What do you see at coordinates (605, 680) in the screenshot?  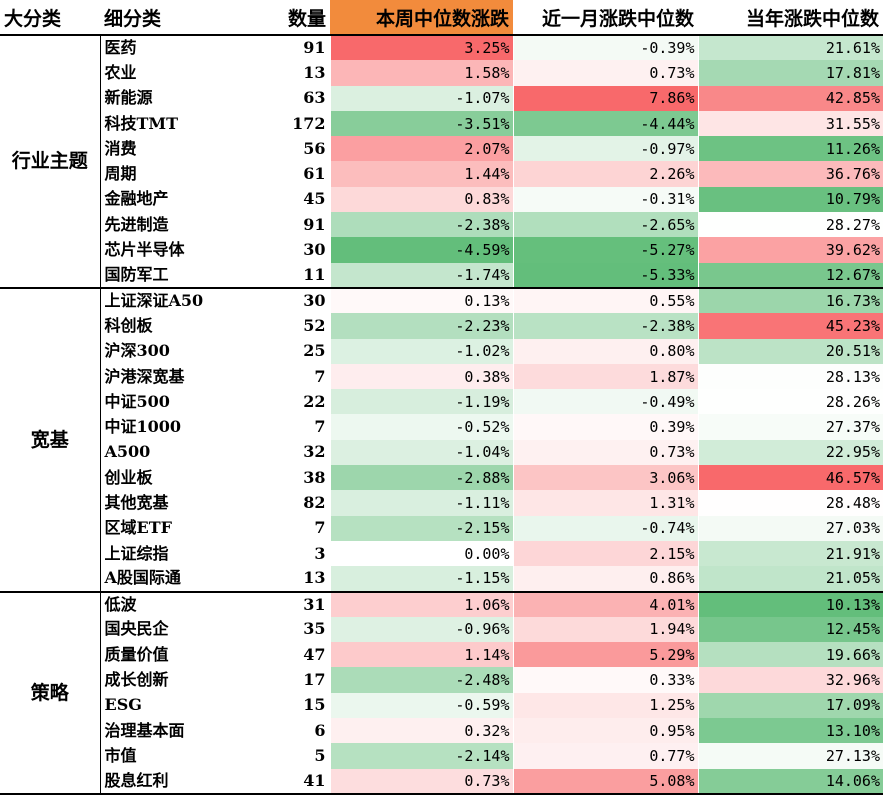 I see `month-change-cell: 0.33%` at bounding box center [605, 680].